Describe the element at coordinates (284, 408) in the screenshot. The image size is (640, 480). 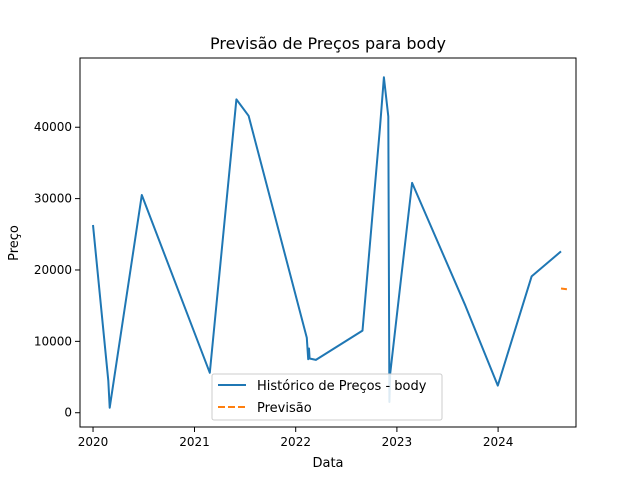
I see `legend-entry-forecast: Previsão` at that location.